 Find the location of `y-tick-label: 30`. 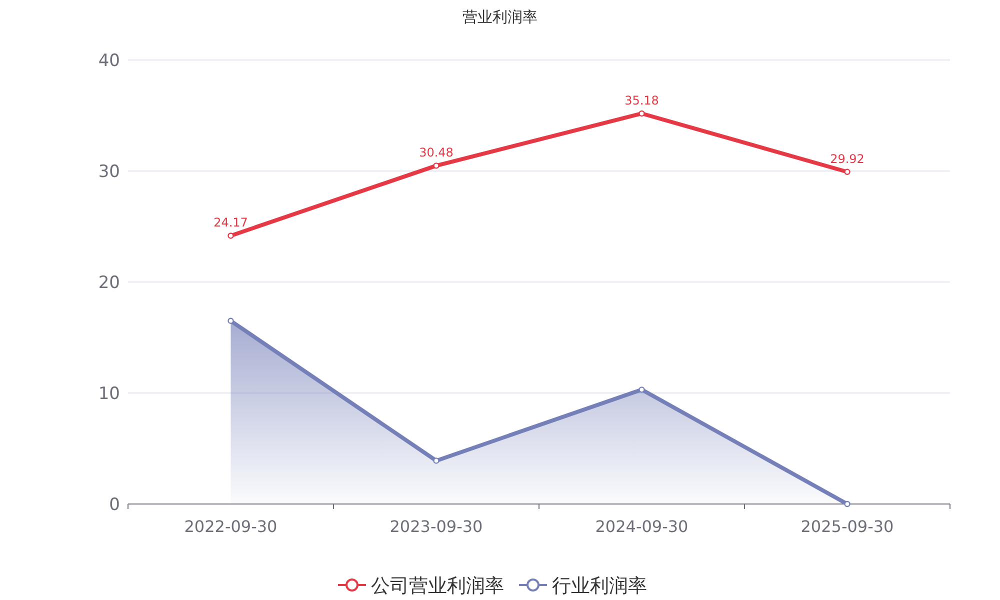

y-tick-label: 30 is located at coordinates (109, 172).